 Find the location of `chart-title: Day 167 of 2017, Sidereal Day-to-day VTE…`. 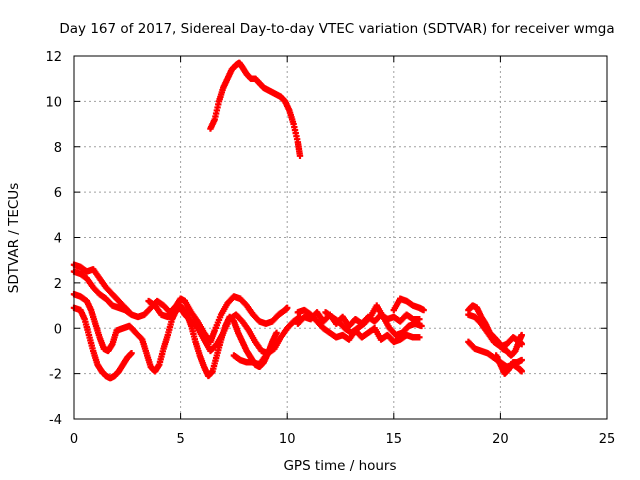

chart-title: Day 167 of 2017, Sidereal Day-to-day VTE… is located at coordinates (336, 29).